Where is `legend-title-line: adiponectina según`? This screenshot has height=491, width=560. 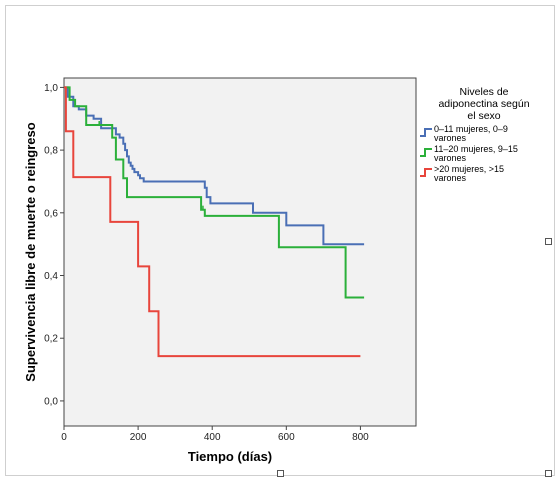 legend-title-line: adiponectina según is located at coordinates (483, 104).